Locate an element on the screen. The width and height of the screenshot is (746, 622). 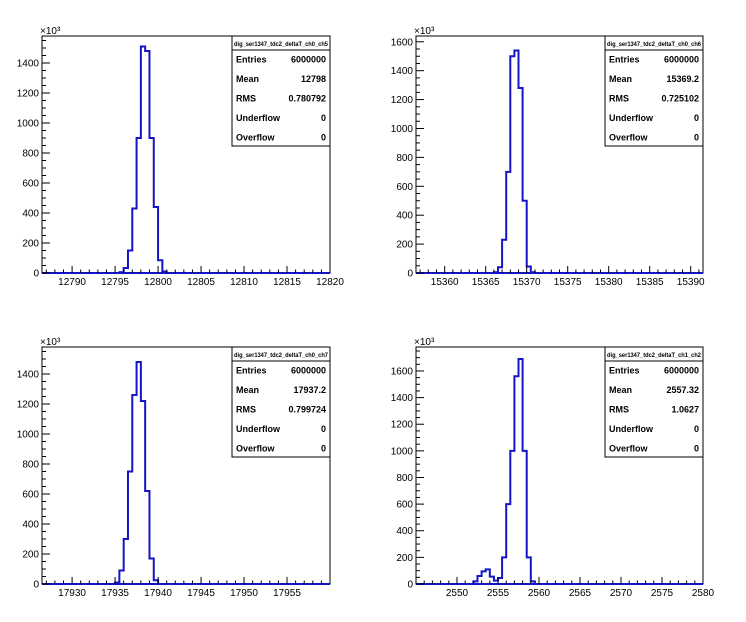
x-tick-label: 2555 is located at coordinates (498, 593).